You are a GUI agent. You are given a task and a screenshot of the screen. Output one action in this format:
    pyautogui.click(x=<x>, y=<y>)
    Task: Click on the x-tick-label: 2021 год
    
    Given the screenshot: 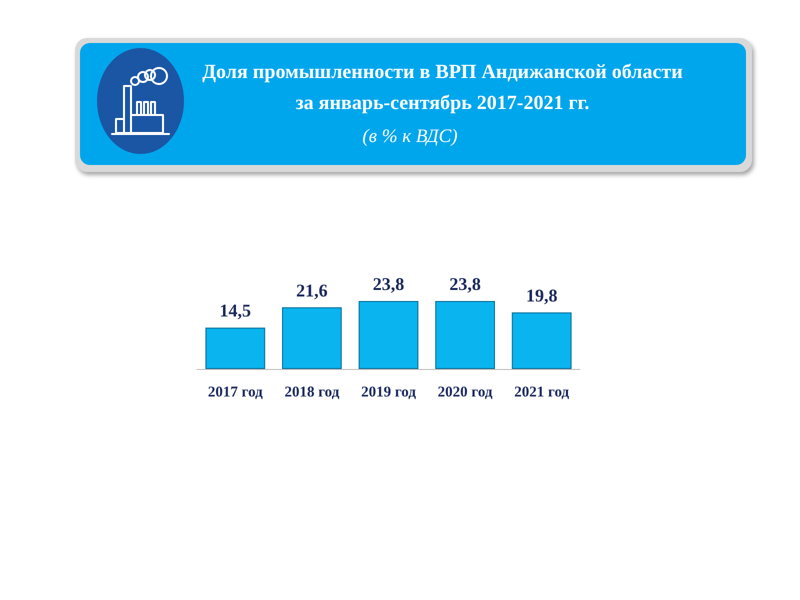 What is the action you would take?
    pyautogui.click(x=542, y=392)
    